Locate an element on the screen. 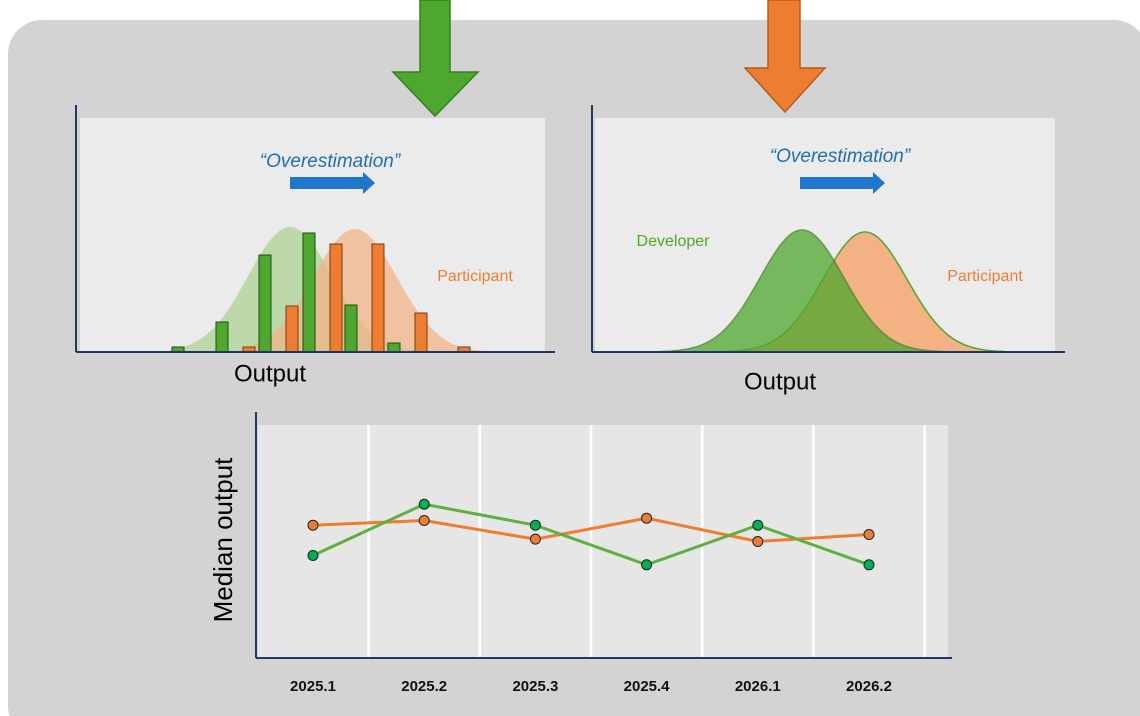  x-tick-label: 2026.1 is located at coordinates (758, 686).